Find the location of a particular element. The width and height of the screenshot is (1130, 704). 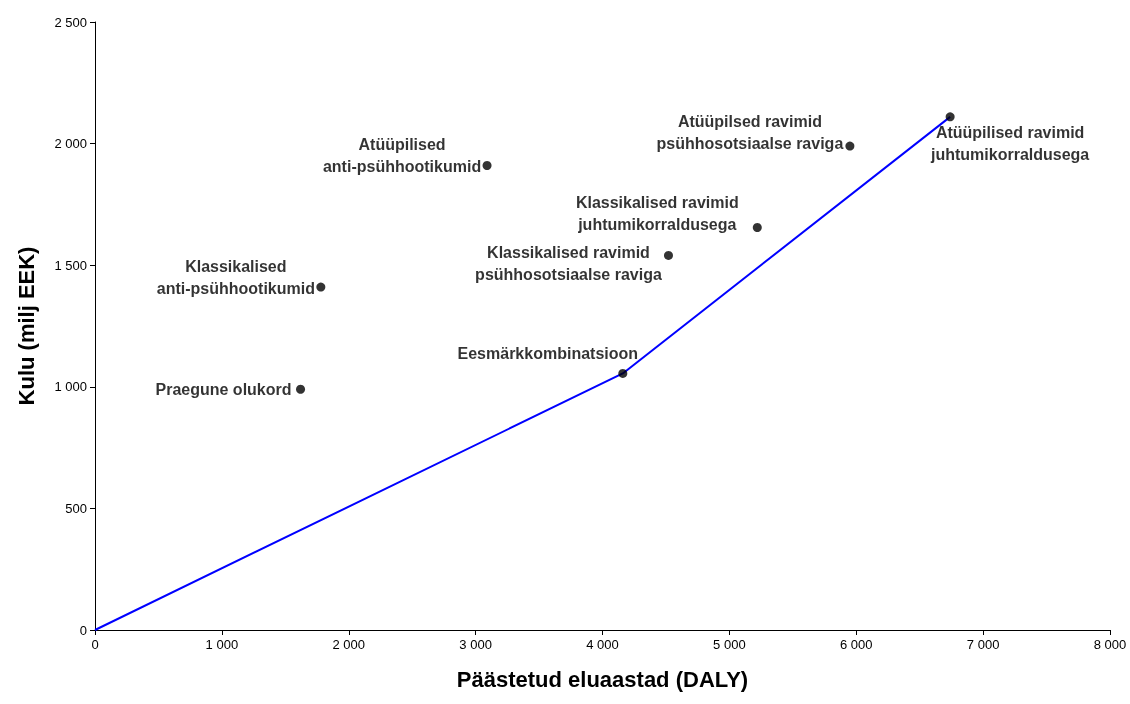

x-axis-title: Päästetud eluaastad (DALY) is located at coordinates (602, 679).